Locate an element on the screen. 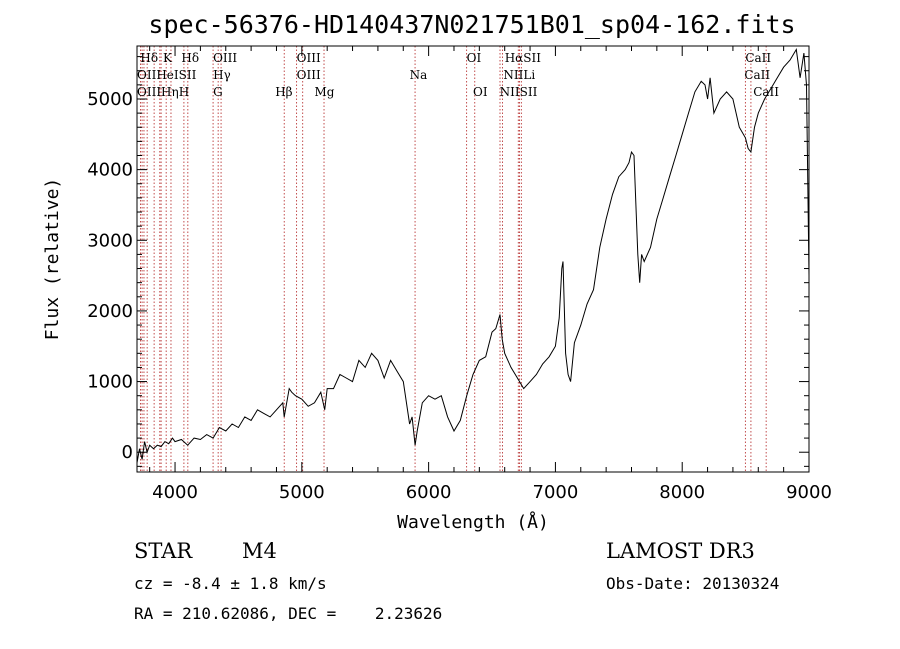 Image resolution: width=900 pixels, height=649 pixels. y-axis-label: Flux (relative) is located at coordinates (52, 259).